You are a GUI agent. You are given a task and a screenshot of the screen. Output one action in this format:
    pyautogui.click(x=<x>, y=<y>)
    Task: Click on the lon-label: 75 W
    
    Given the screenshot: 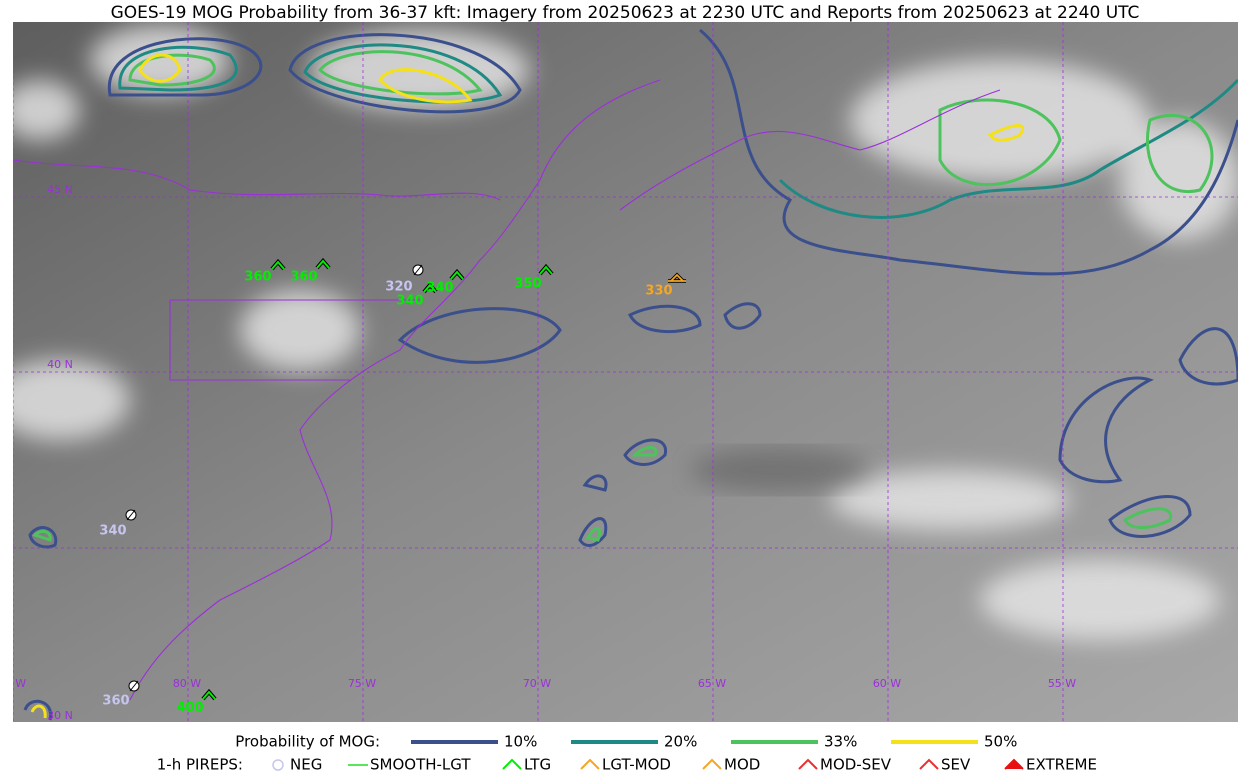 What is the action you would take?
    pyautogui.click(x=362, y=683)
    